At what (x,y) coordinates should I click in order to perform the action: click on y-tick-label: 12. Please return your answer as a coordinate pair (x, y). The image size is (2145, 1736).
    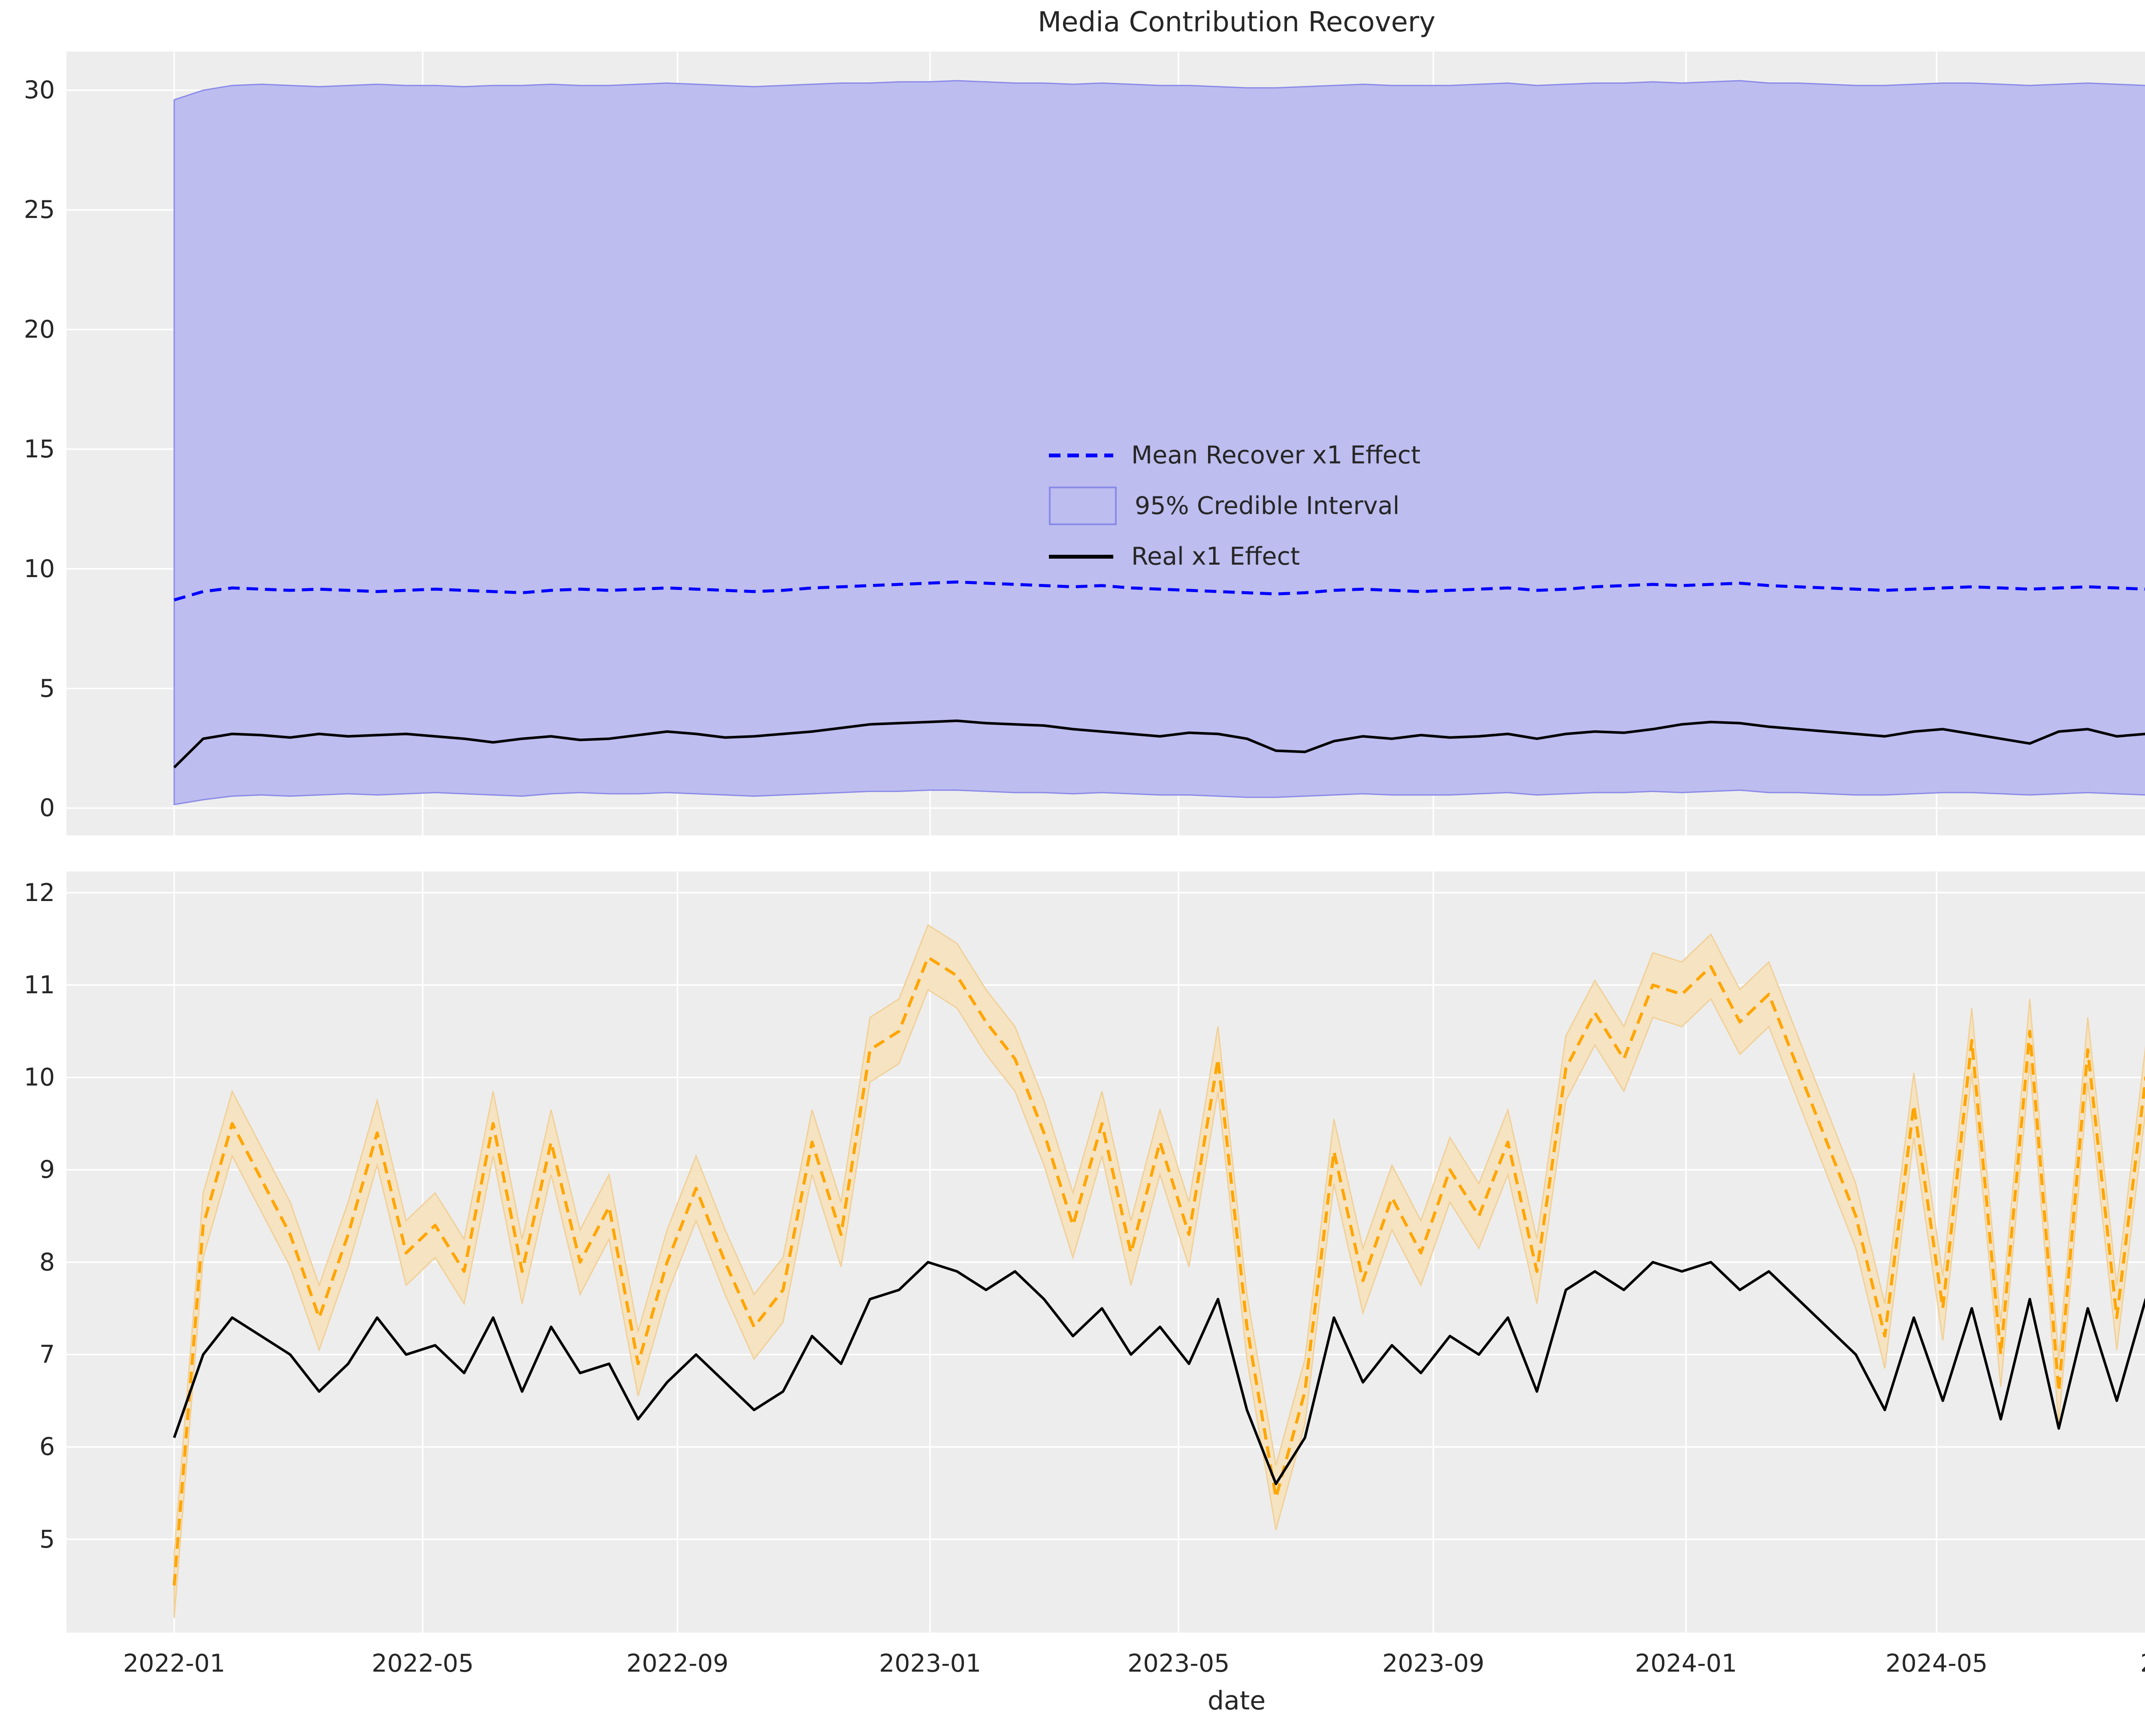
    Looking at the image, I should click on (39, 892).